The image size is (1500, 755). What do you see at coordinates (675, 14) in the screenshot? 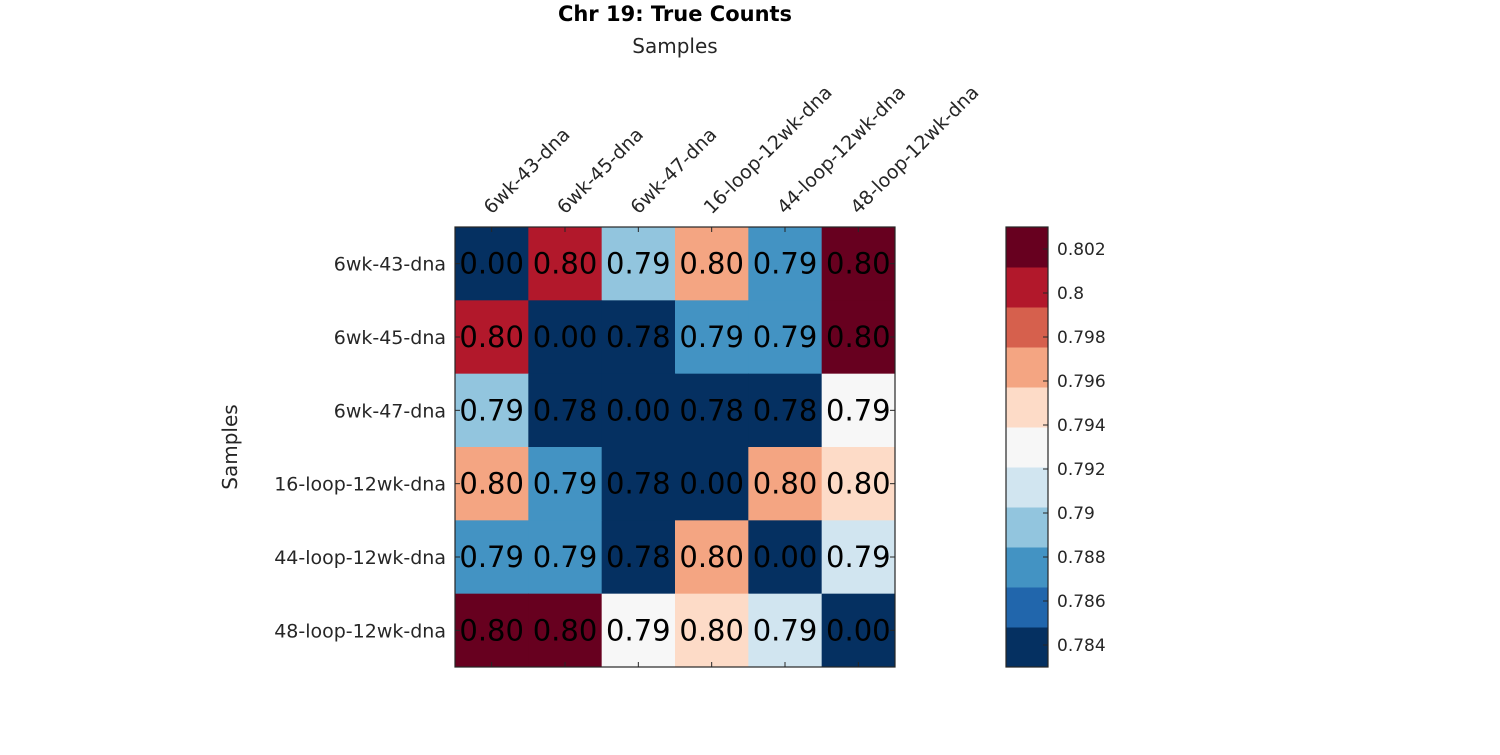
I see `chart-title: Chr 19: True Counts` at bounding box center [675, 14].